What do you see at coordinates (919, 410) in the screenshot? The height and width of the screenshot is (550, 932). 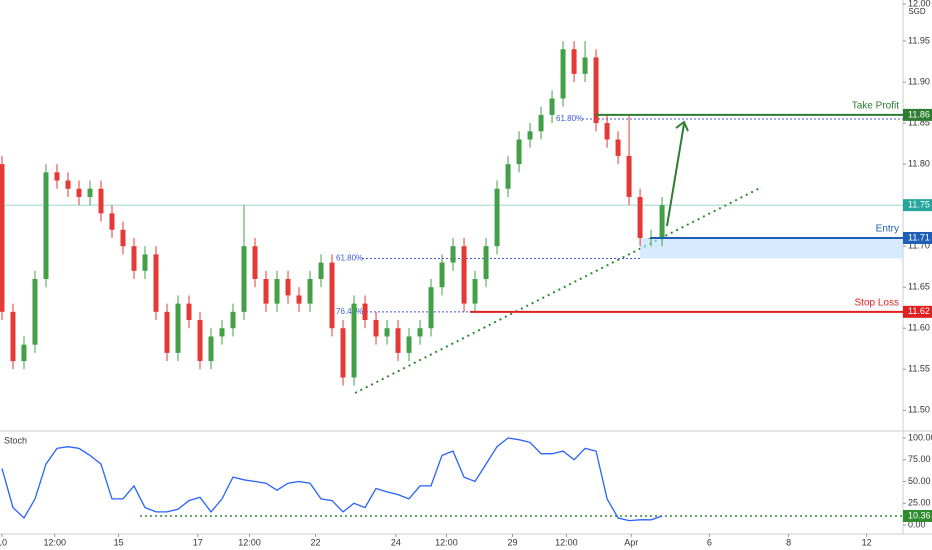 I see `y-tick-label: 11.50` at bounding box center [919, 410].